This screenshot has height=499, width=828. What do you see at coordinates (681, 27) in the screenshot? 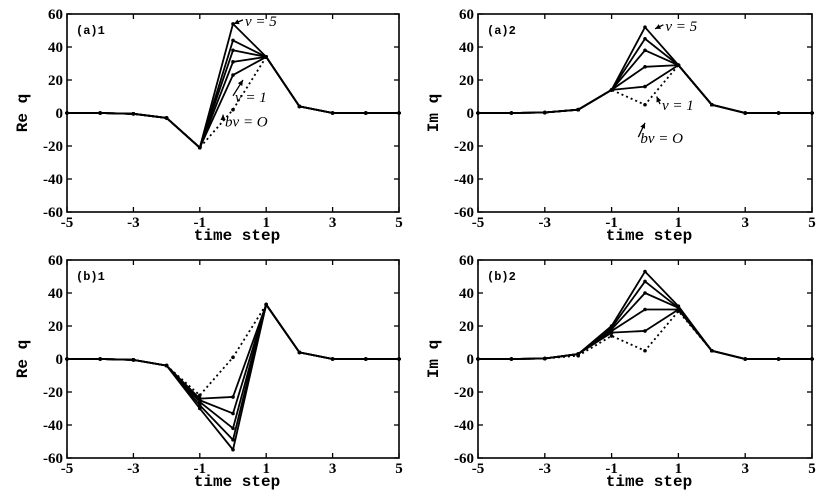
I see `annotation-label: ν = 5` at bounding box center [681, 27].